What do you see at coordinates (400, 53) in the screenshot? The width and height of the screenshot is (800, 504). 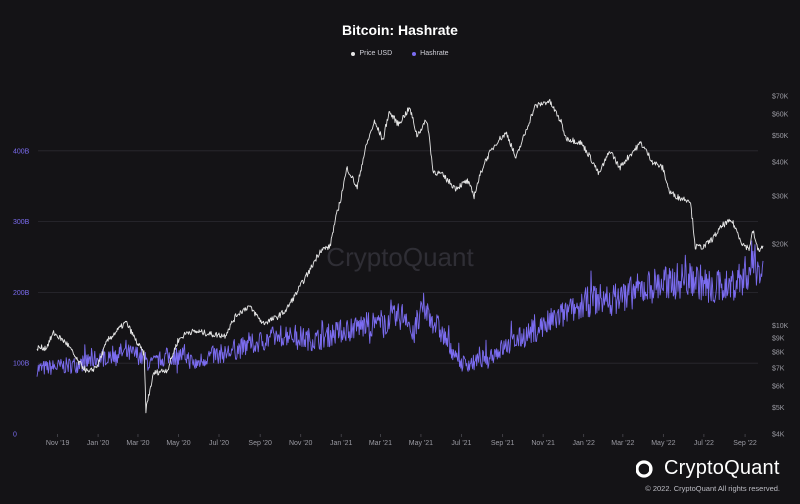 I see `chart-legend: Price USD Hashrate` at bounding box center [400, 53].